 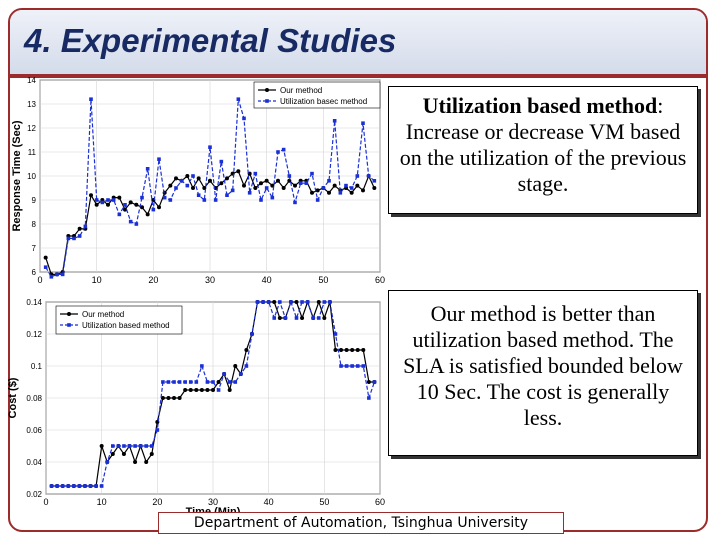 I want to click on x-tick-label: 20, so click(x=153, y=280).